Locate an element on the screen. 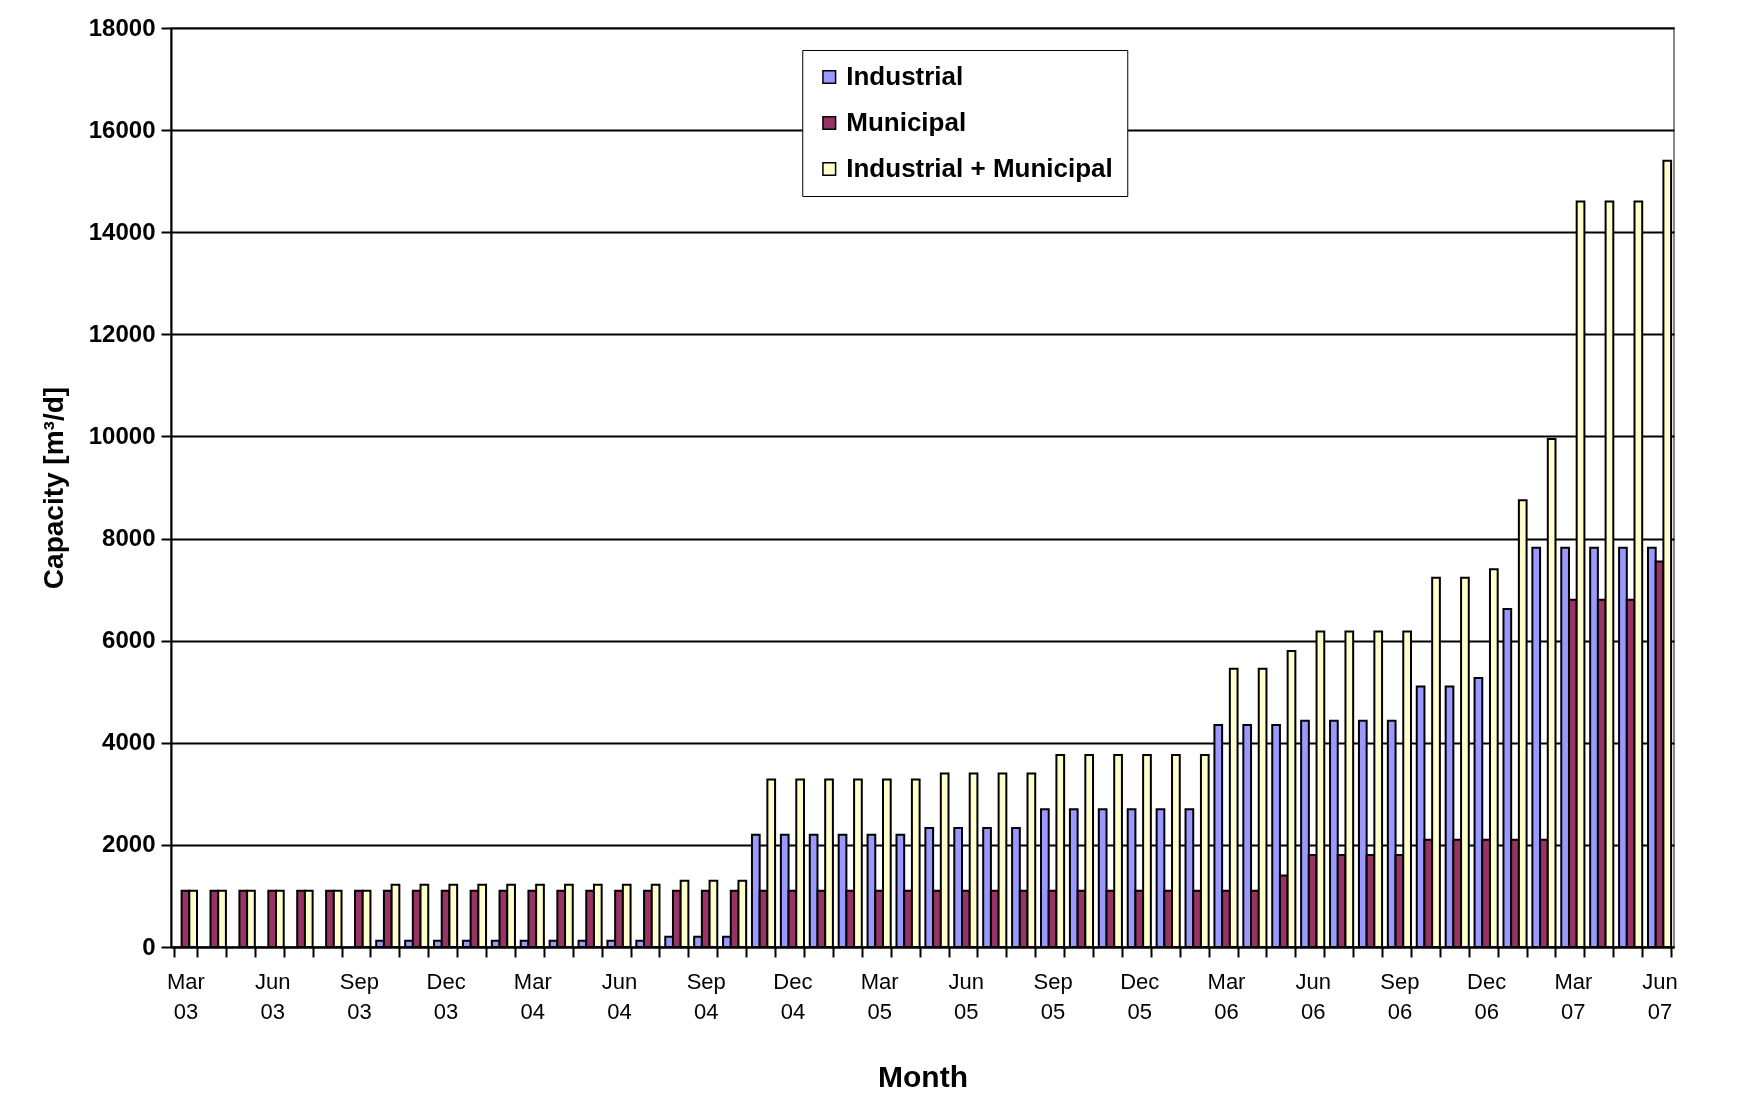  y-tick-label: 2000 is located at coordinates (129, 844).